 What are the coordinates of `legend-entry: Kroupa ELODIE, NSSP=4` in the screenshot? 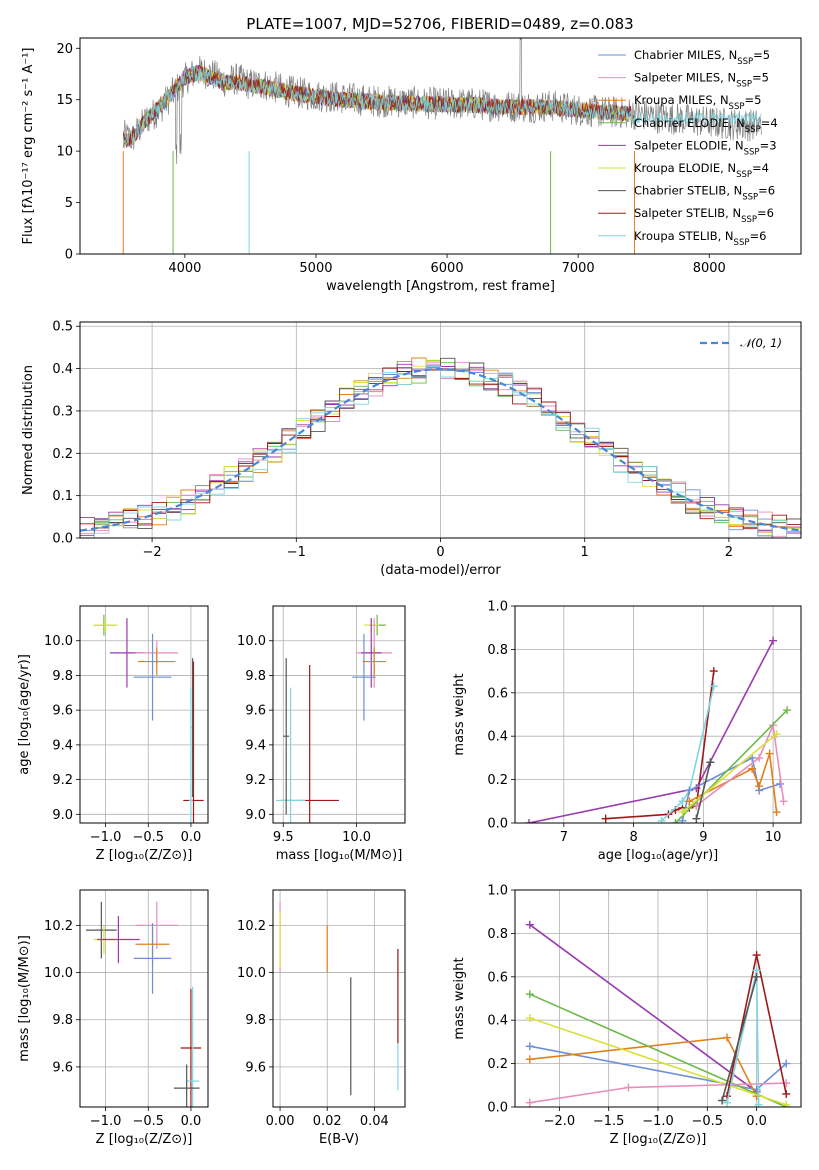 It's located at (701, 170).